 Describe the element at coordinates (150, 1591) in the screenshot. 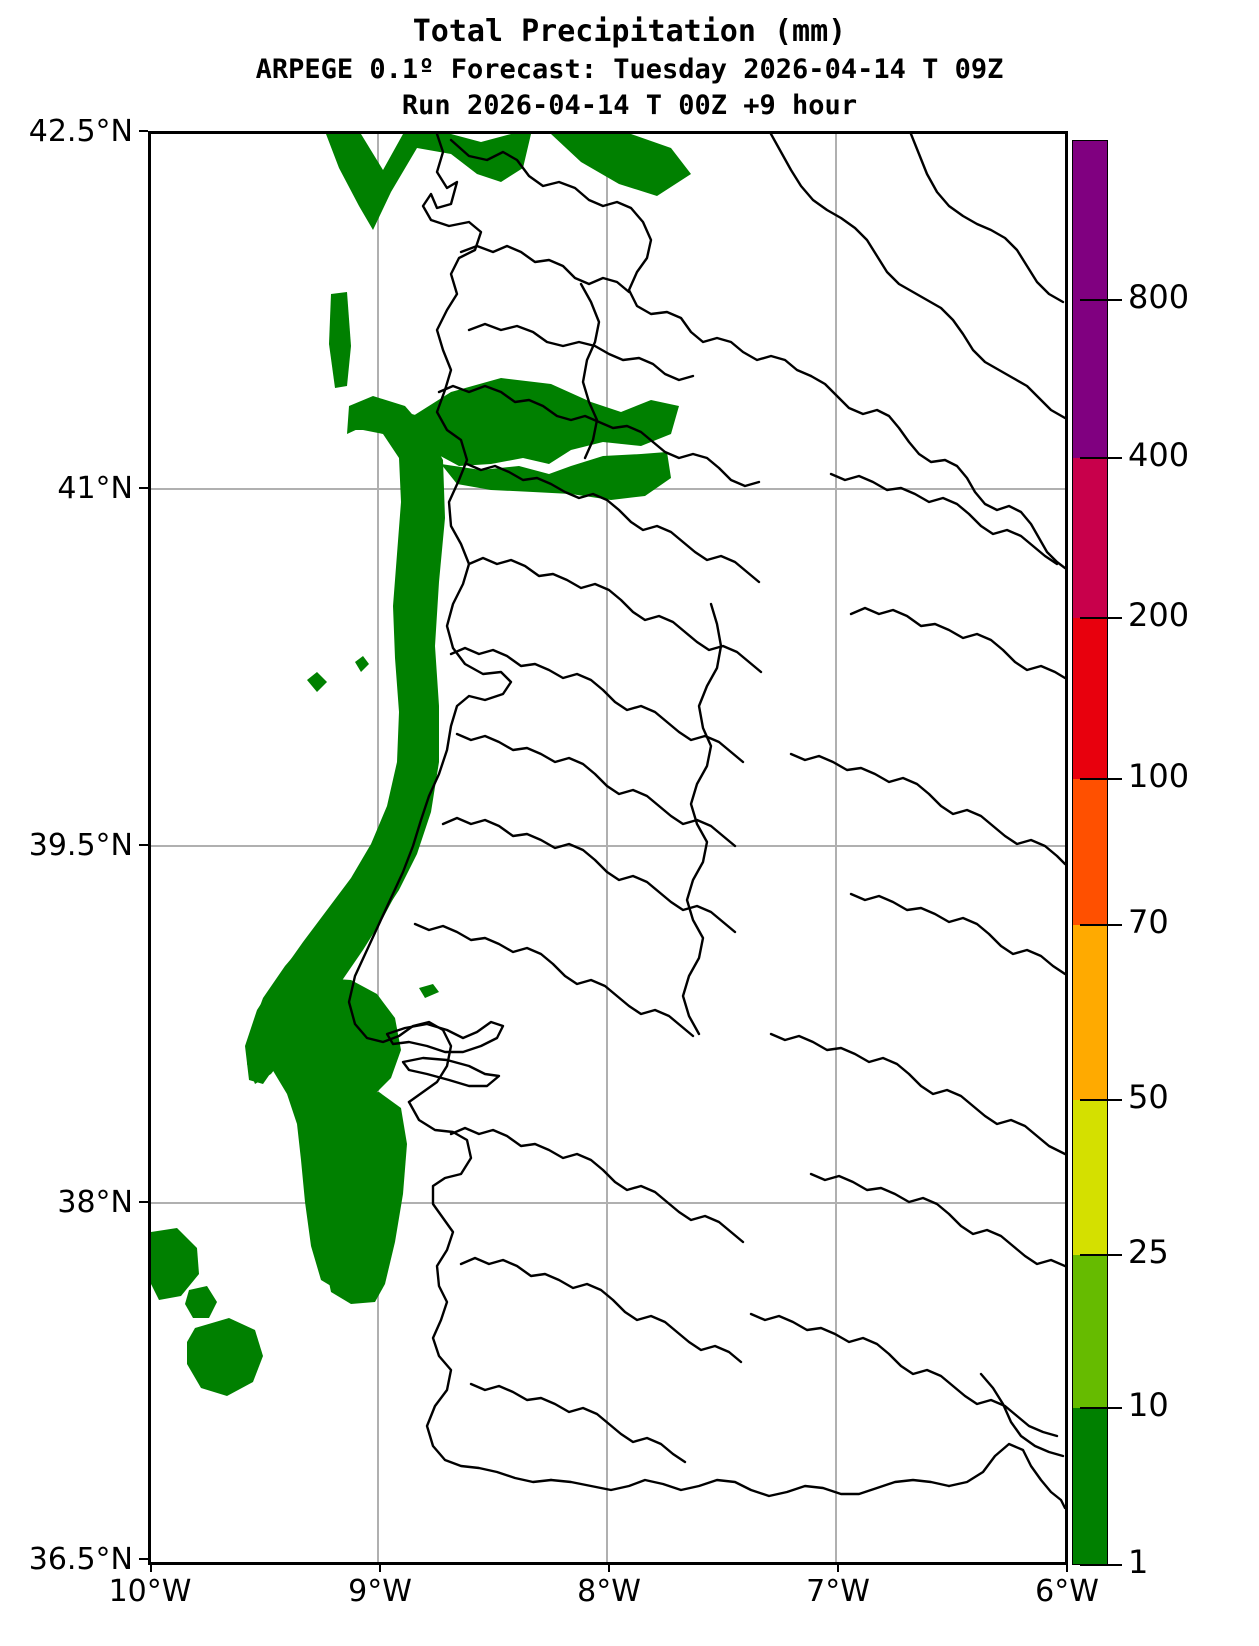

I see `x-tick-label: 10°W` at that location.